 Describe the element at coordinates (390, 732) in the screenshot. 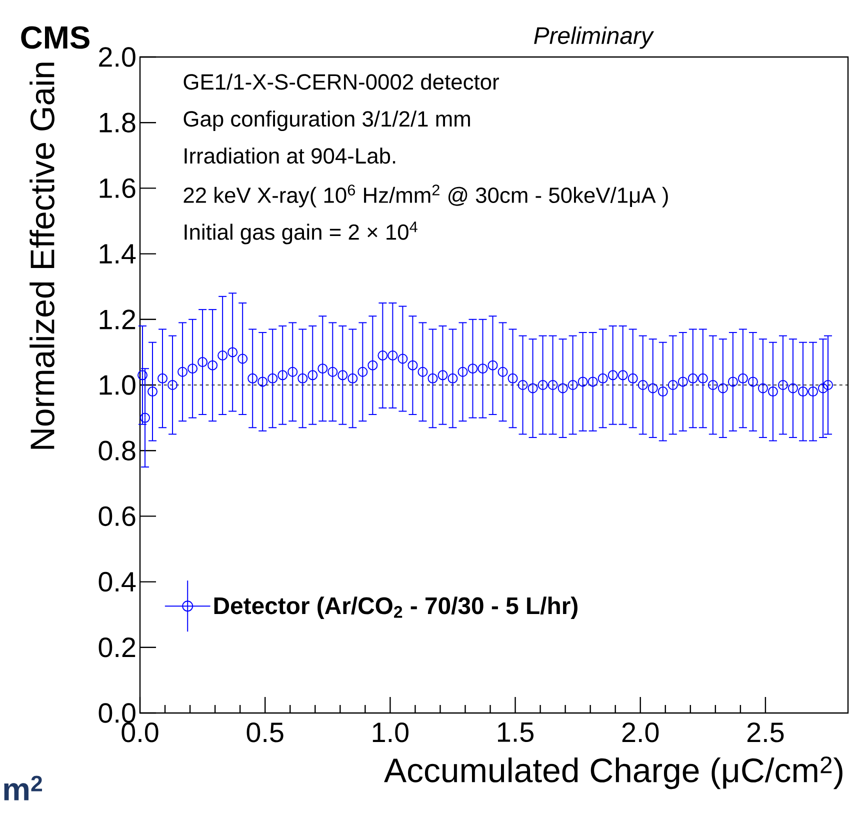

I see `x-tick-label: 1.0` at that location.